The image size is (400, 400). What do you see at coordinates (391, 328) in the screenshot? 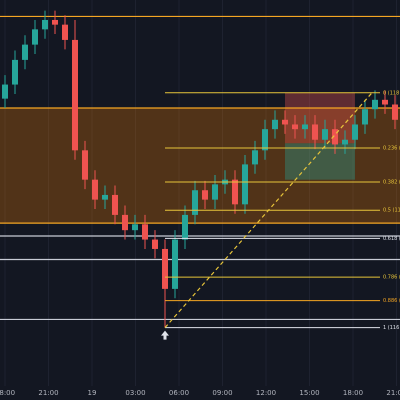
I see `fib-label: 1 (116` at bounding box center [391, 328].